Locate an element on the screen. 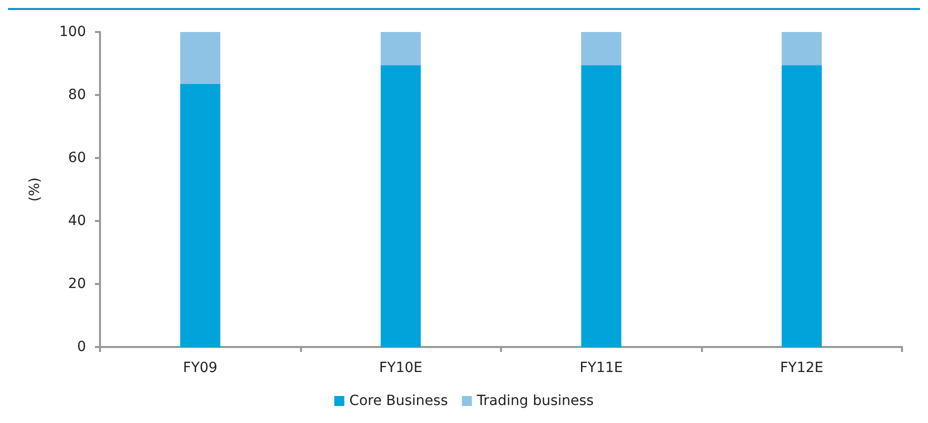  y-tick-label: 40 is located at coordinates (77, 221).